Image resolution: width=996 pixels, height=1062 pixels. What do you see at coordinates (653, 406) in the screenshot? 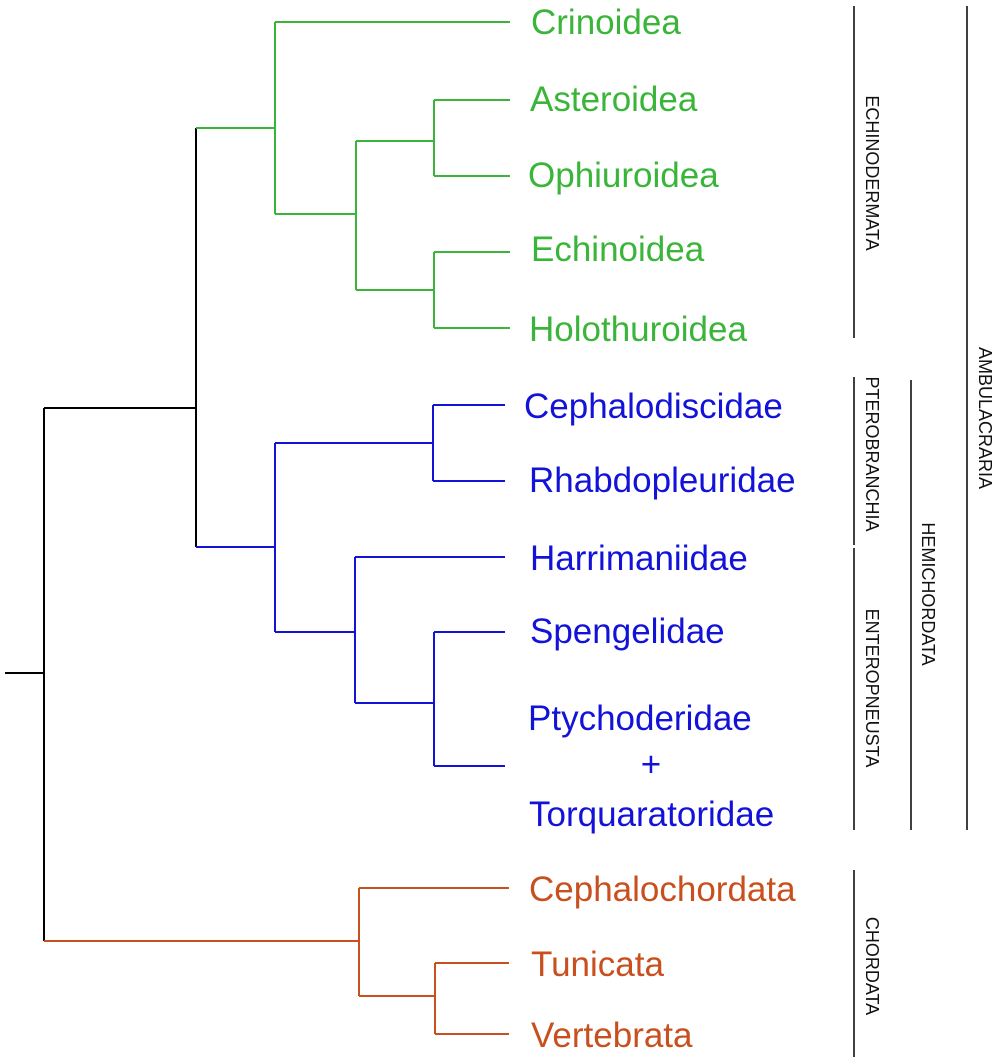
I see `taxon-cephalodiscidae: Cephalodiscidae` at bounding box center [653, 406].